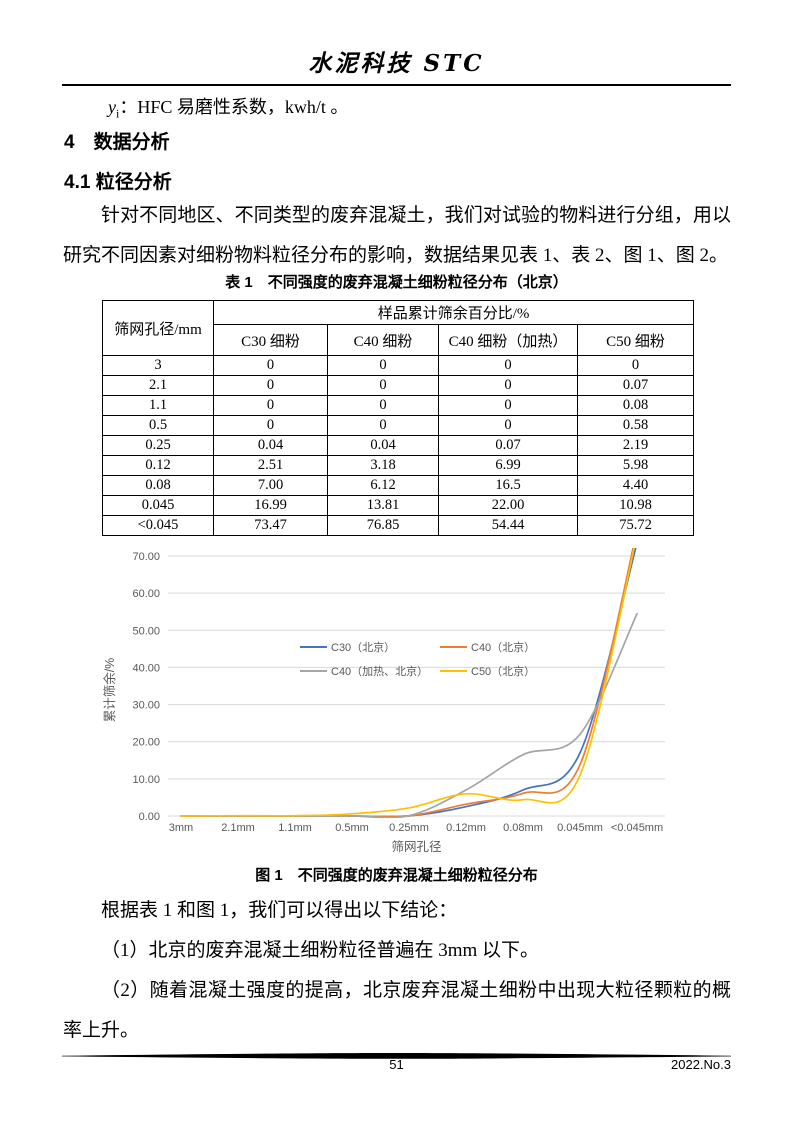  I want to click on table1-col-c40: C40 细粉, so click(383, 340).